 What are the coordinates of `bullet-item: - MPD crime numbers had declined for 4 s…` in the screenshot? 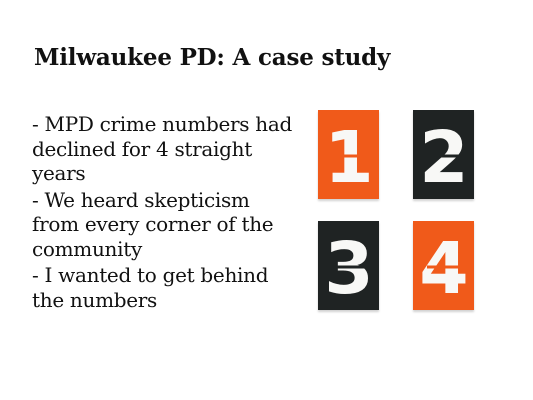 It's located at (162, 148).